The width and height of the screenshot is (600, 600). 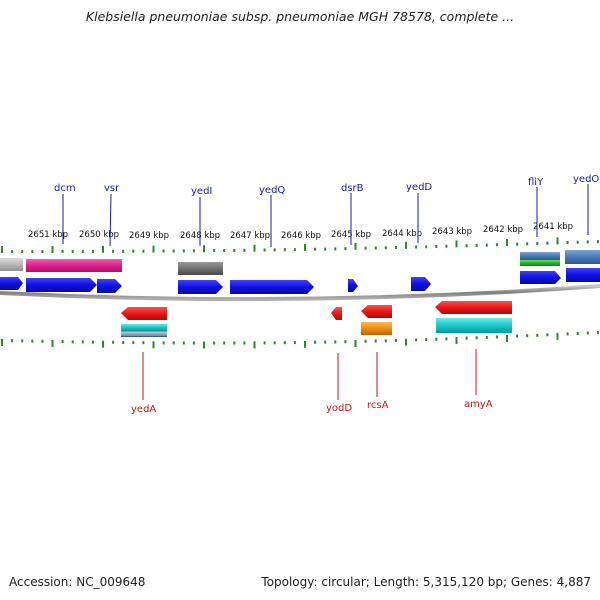 What do you see at coordinates (300, 245) in the screenshot?
I see `outer-tick-row` at bounding box center [300, 245].